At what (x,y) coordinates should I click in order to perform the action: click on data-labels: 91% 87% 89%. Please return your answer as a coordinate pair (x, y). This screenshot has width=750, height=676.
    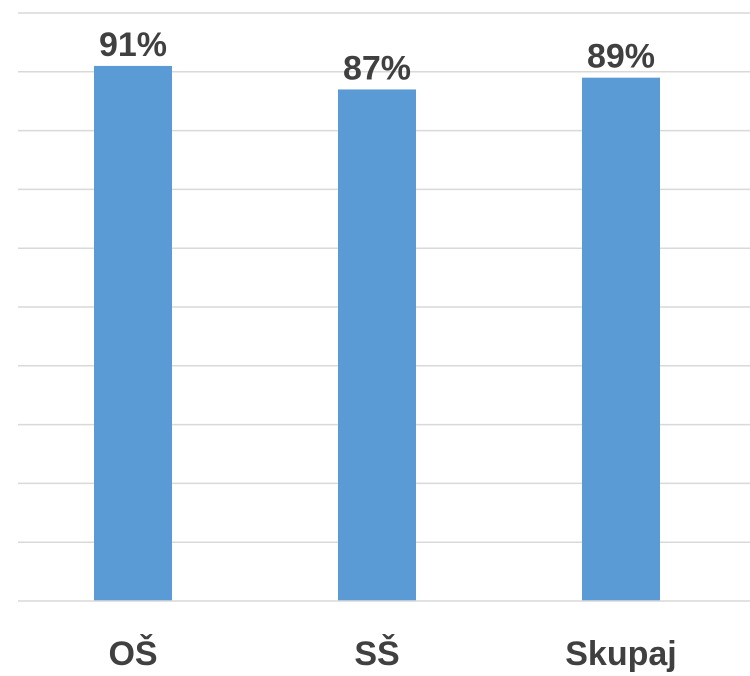
    Looking at the image, I should click on (377, 57).